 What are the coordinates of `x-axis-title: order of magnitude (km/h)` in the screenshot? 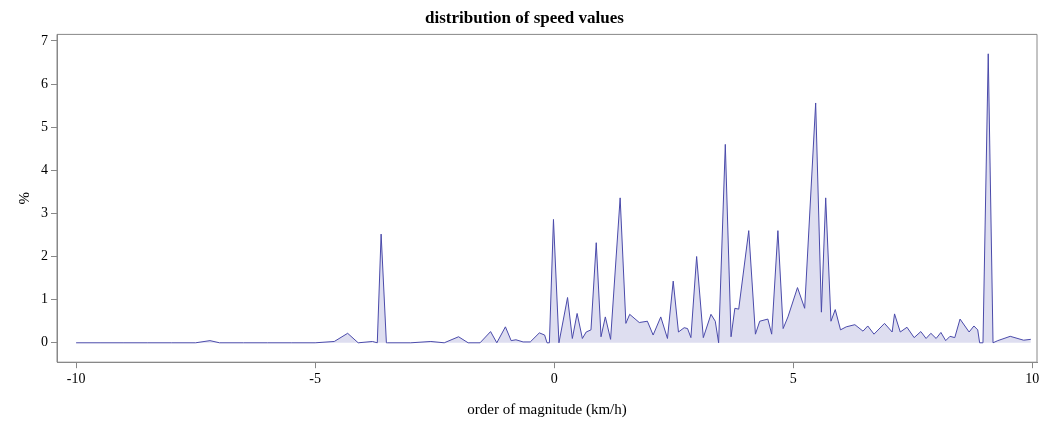 It's located at (547, 409).